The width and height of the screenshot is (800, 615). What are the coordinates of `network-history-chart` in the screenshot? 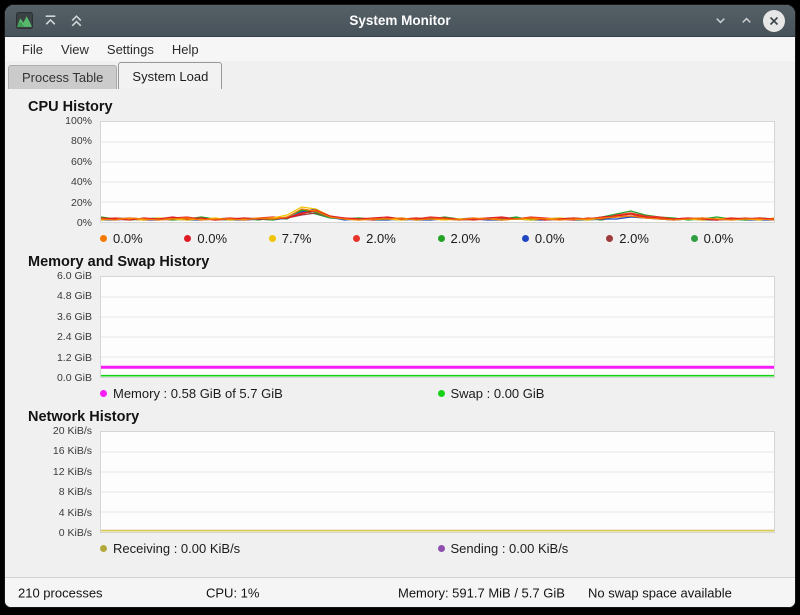 It's located at (437, 482).